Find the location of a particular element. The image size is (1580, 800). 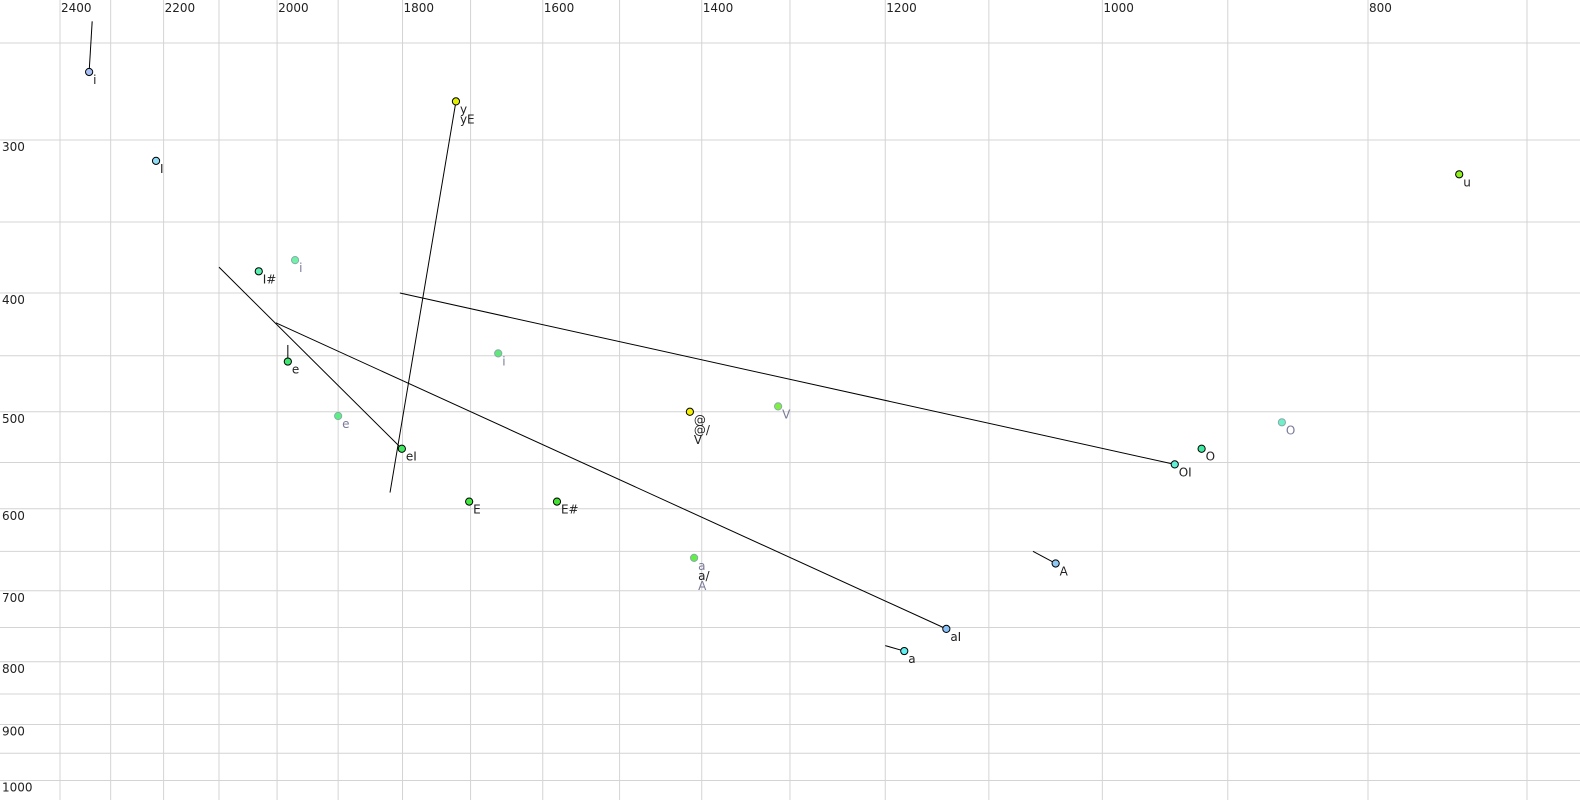

point-label: u is located at coordinates (1467, 182).